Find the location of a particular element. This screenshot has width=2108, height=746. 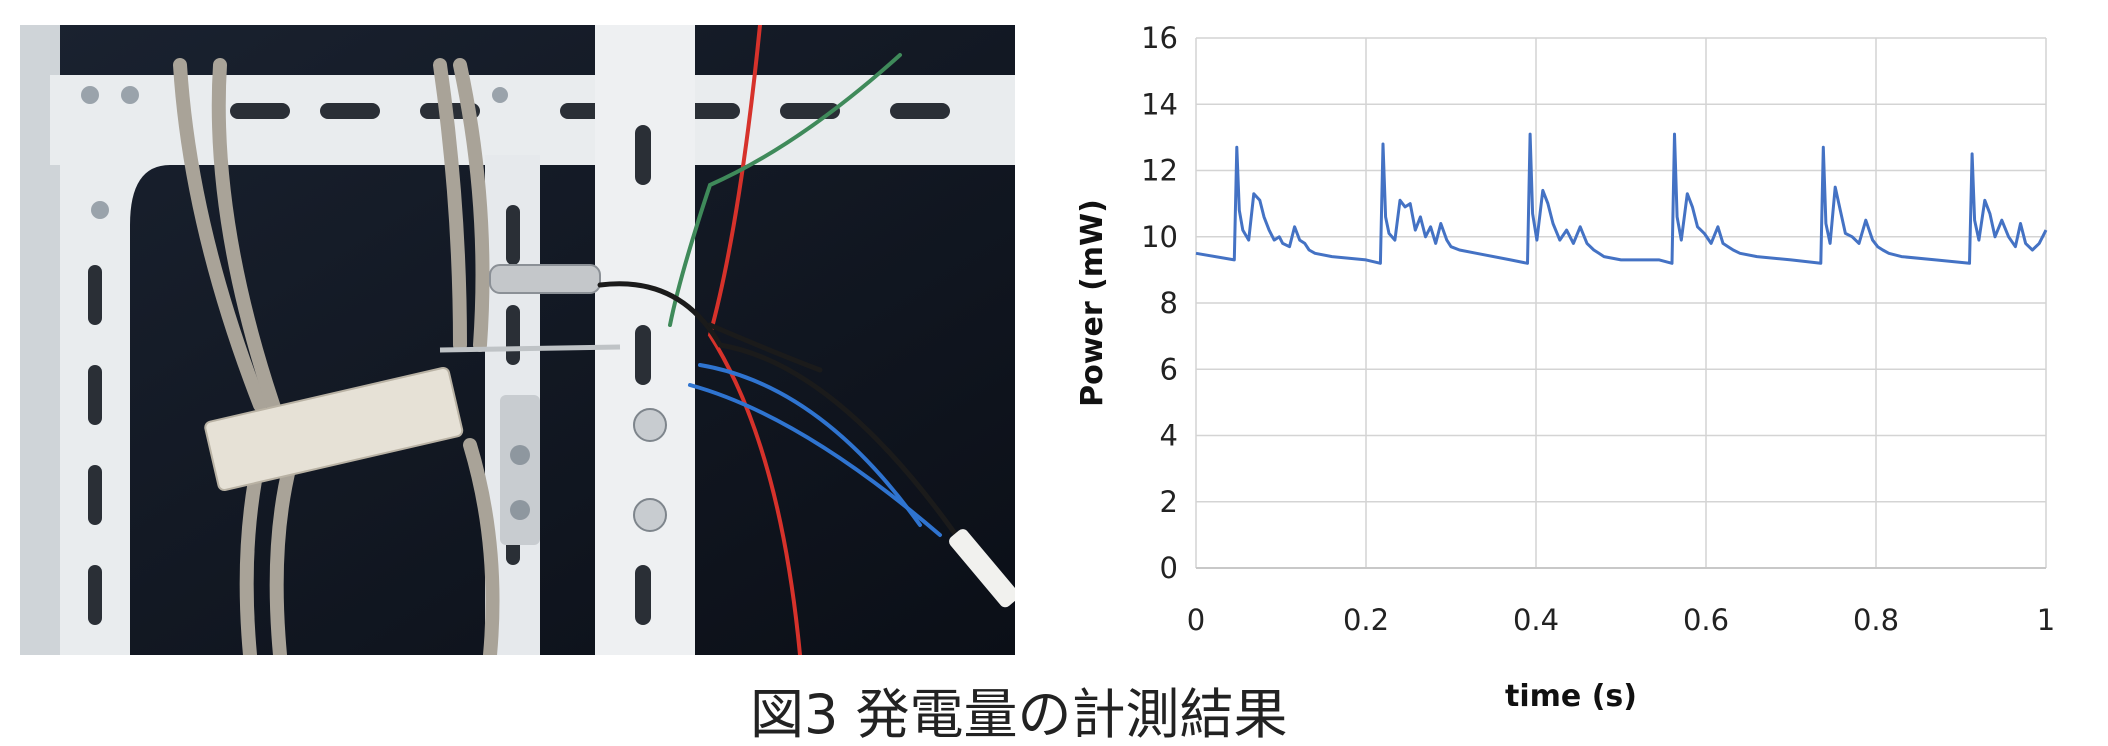

x-tick-label: 0.2 is located at coordinates (1366, 620).